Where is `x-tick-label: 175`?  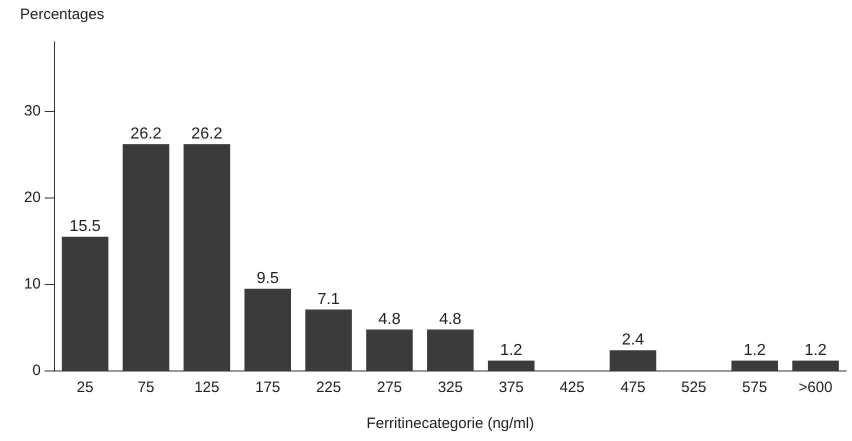
x-tick-label: 175 is located at coordinates (267, 387).